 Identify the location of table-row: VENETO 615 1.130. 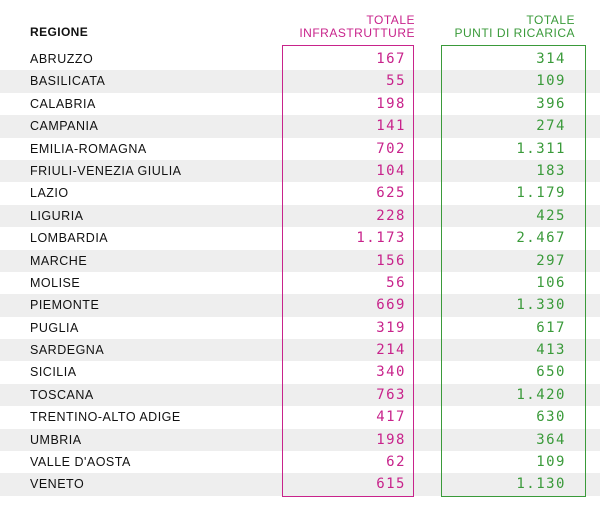
(300, 484).